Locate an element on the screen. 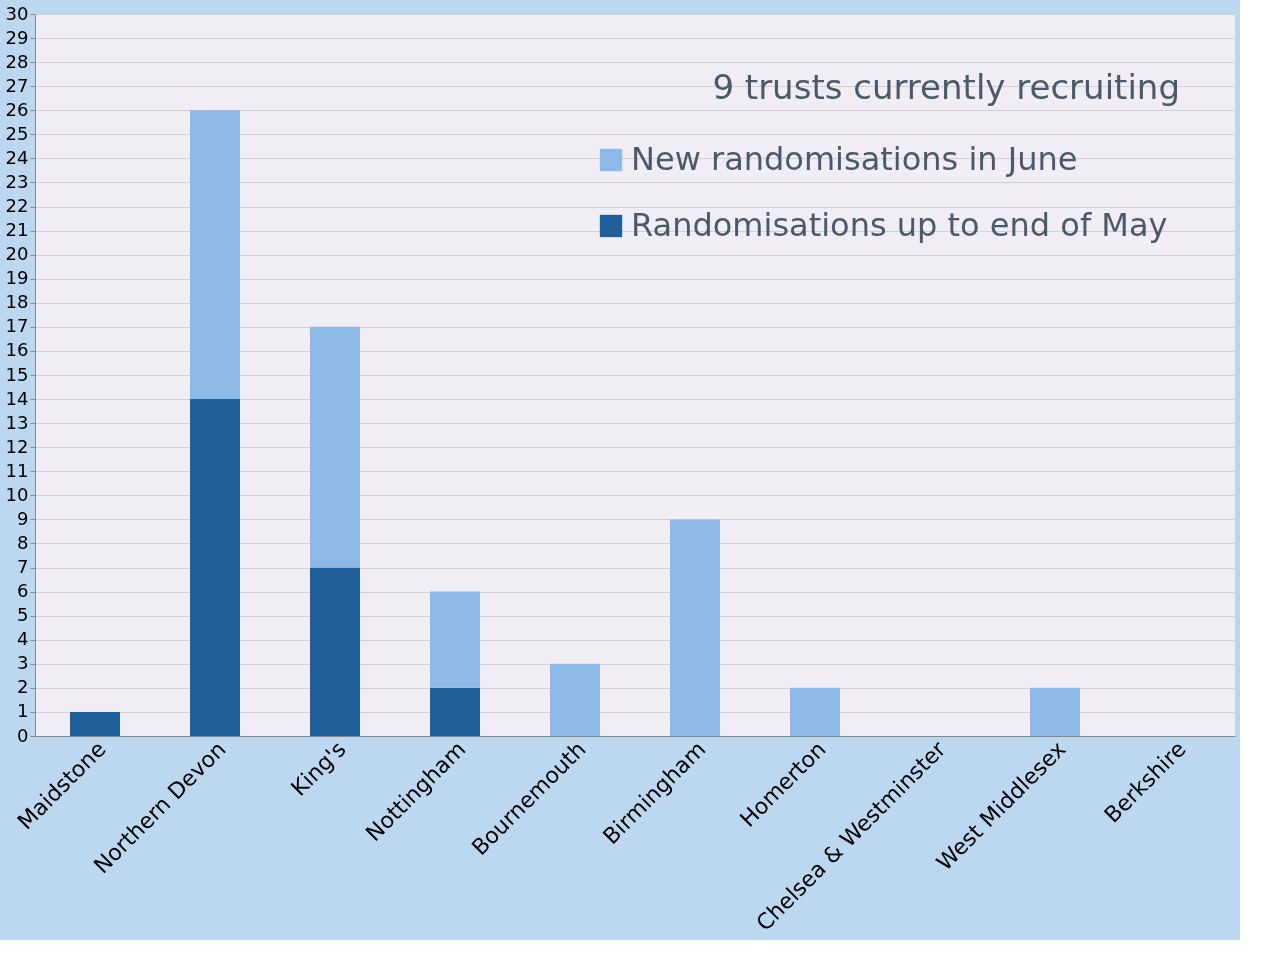 The width and height of the screenshot is (1282, 980). y-tick-label: 18 is located at coordinates (17, 302).